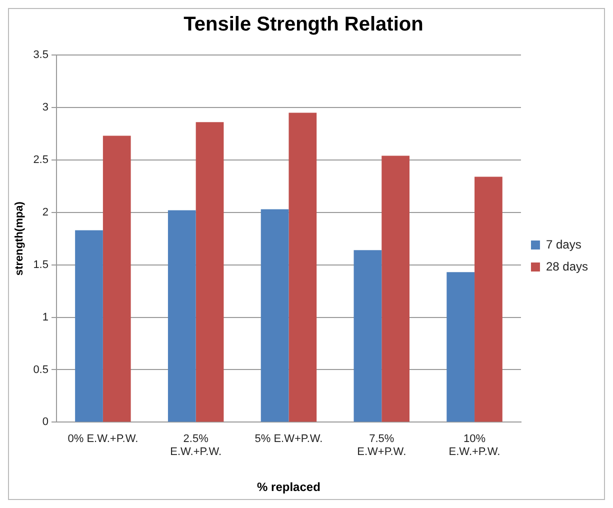 The height and width of the screenshot is (508, 613). I want to click on y-axis-title: strength(mpa), so click(20, 238).